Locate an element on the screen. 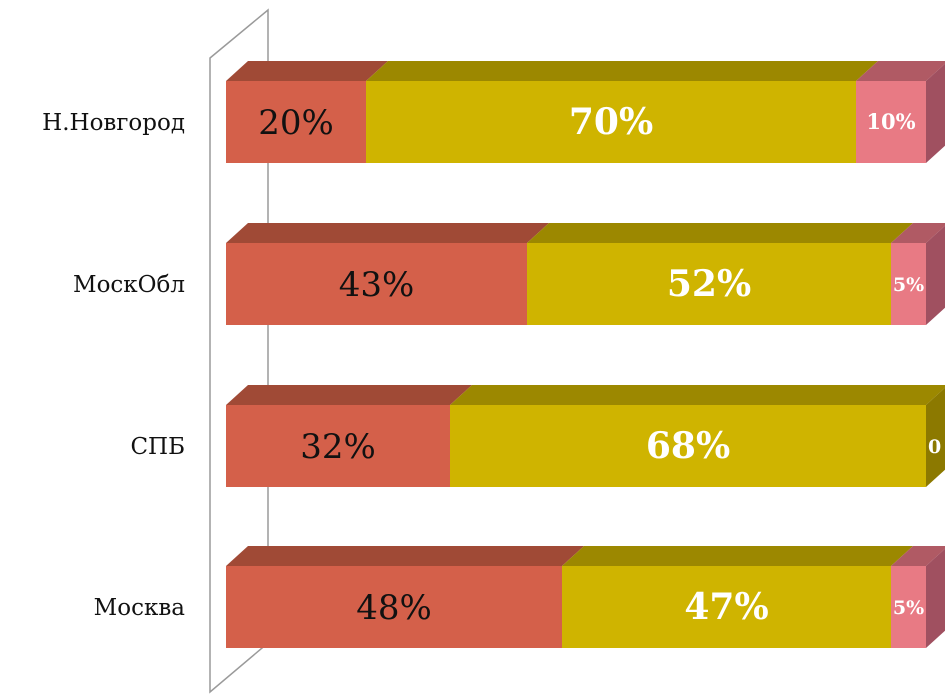 The width and height of the screenshot is (945, 695). category-labels: Н.Новгород МоскОбл СПБ Москва is located at coordinates (113, 365).